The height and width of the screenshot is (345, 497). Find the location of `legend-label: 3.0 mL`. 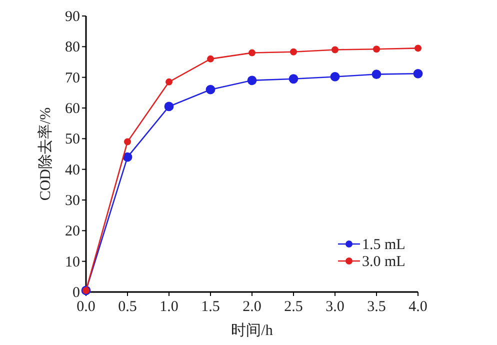

legend-label: 3.0 mL is located at coordinates (384, 262).